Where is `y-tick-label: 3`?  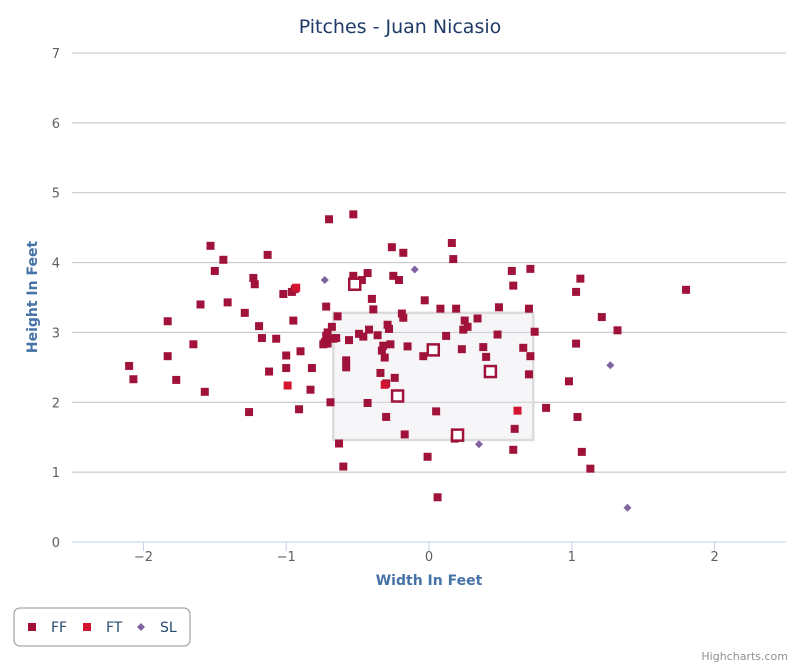
y-tick-label: 3 is located at coordinates (56, 333).